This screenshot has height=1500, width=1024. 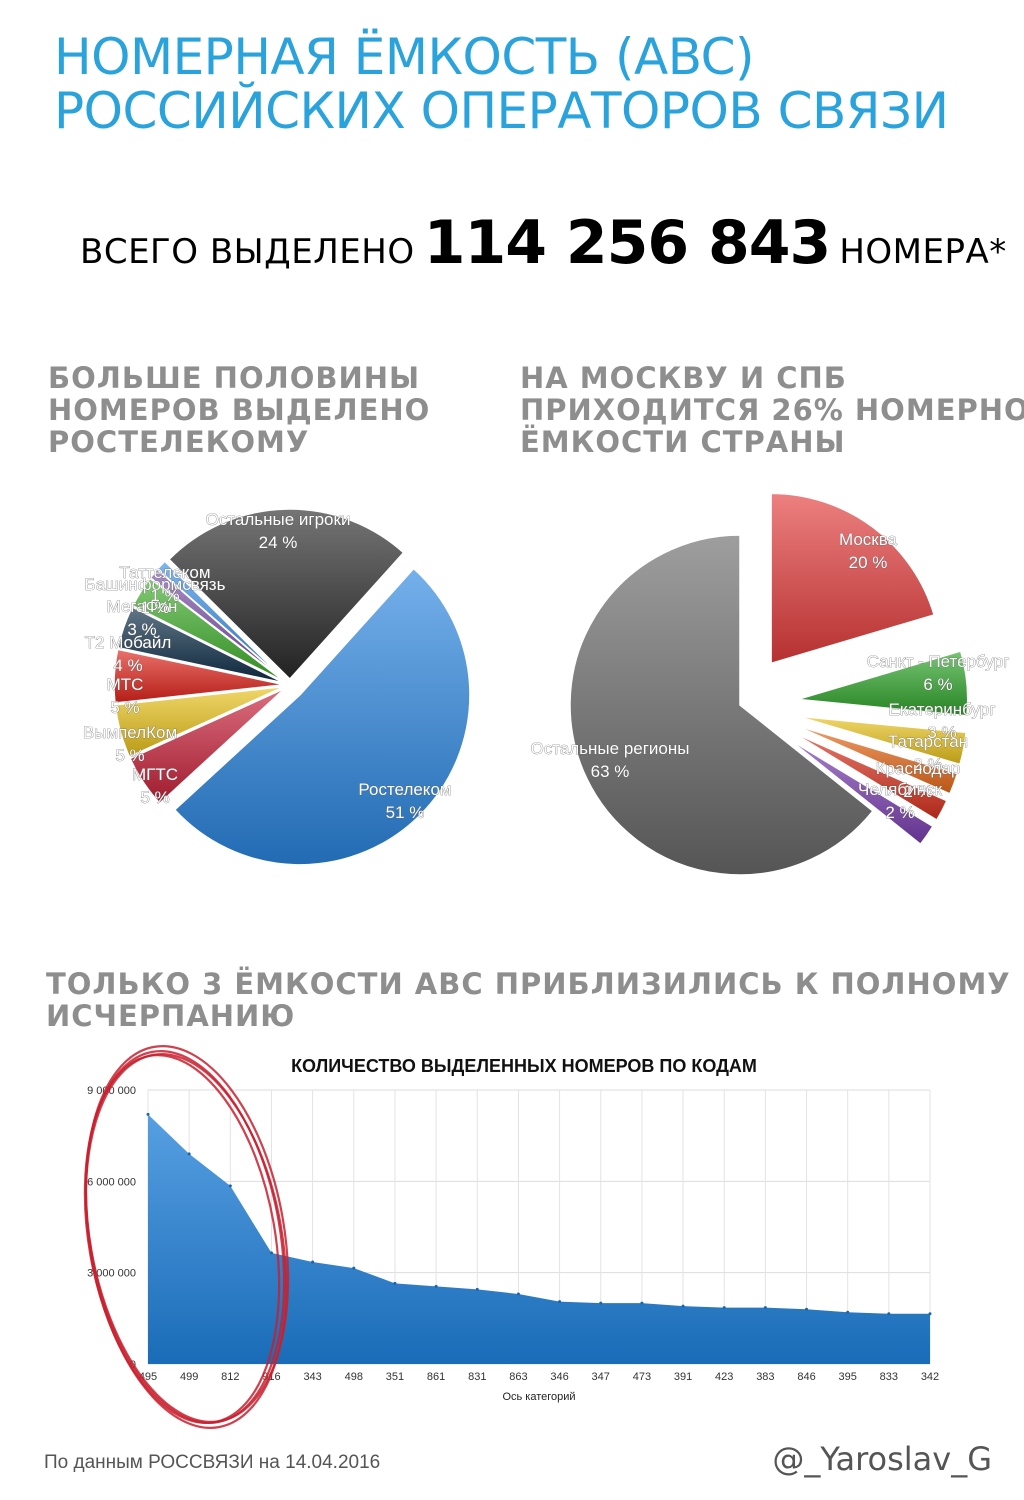 What do you see at coordinates (610, 771) in the screenshot?
I see `pie-slice-percent: 63 %` at bounding box center [610, 771].